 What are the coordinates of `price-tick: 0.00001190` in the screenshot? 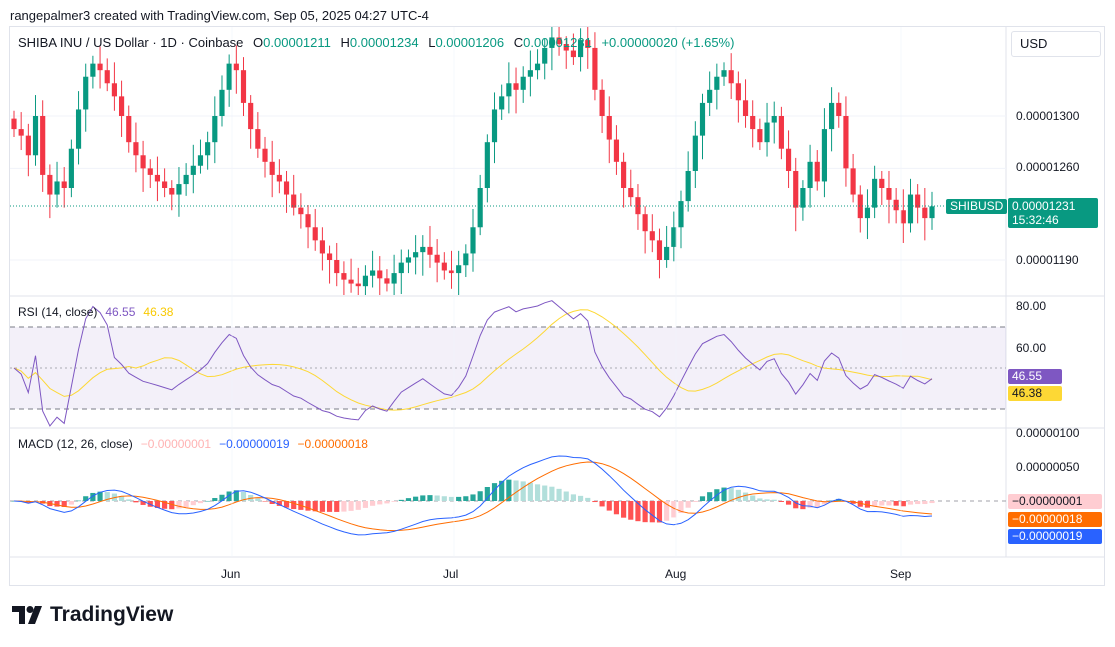 It's located at (1047, 260).